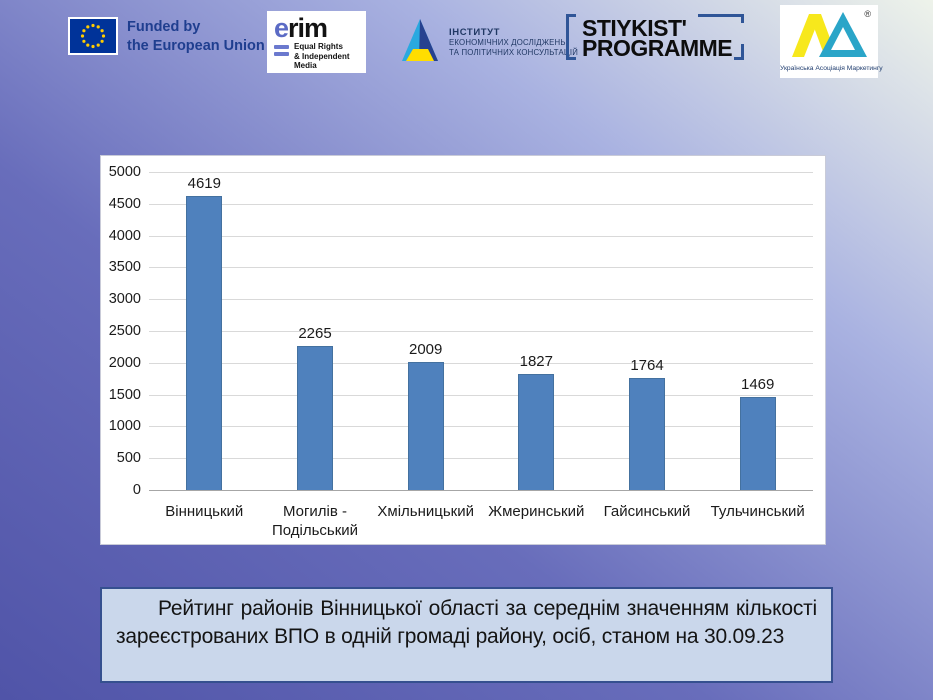 This screenshot has width=933, height=700. What do you see at coordinates (657, 48) in the screenshot?
I see `stiykist-line2: PROGRAMME` at bounding box center [657, 48].